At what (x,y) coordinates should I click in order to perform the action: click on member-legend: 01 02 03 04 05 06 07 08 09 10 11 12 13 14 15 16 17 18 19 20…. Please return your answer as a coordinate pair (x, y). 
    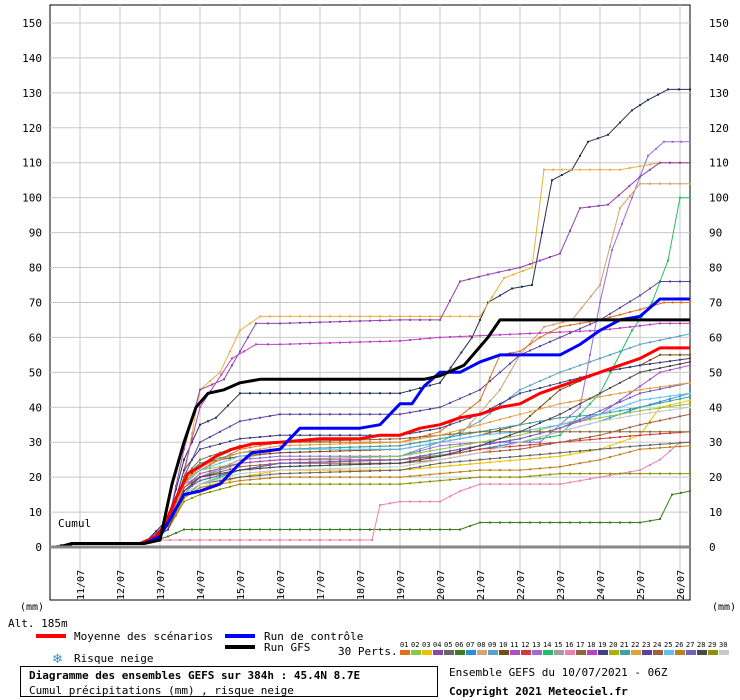
    Looking at the image, I should click on (564, 648).